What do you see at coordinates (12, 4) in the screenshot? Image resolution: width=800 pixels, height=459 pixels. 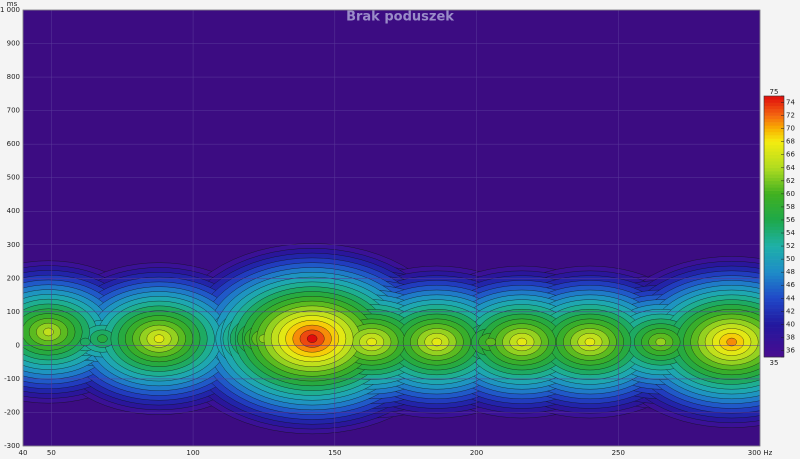 I see `y-axis-label: ms` at bounding box center [12, 4].